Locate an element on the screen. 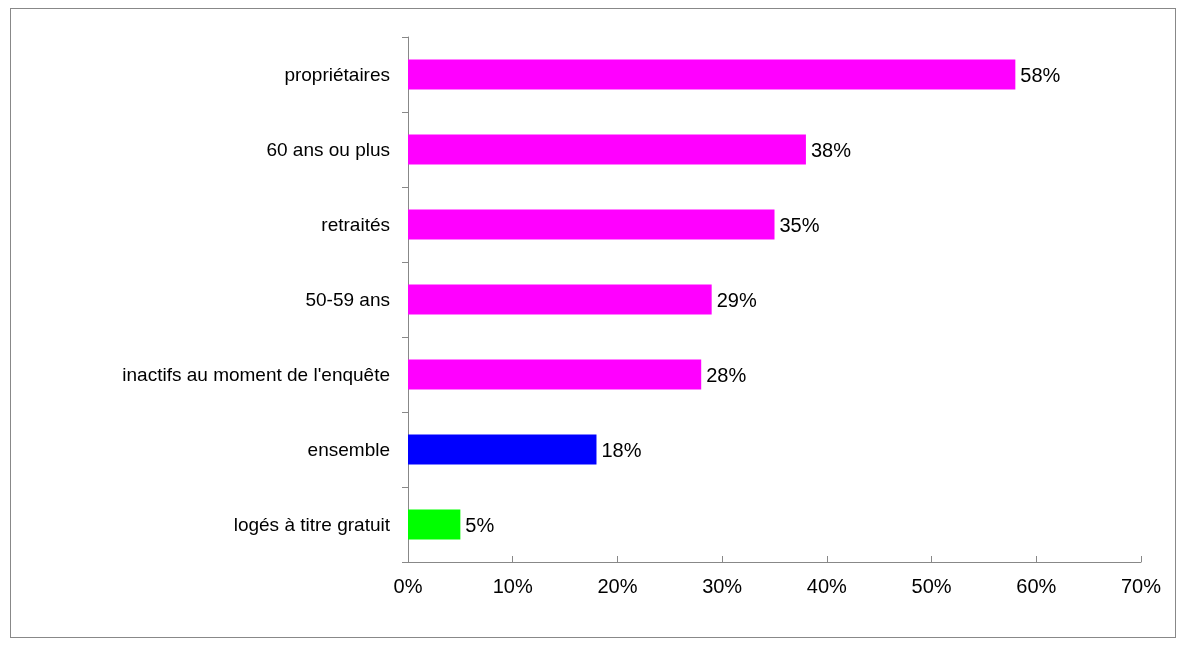 This screenshot has width=1184, height=645. x-tick-label: 70% is located at coordinates (1141, 586).